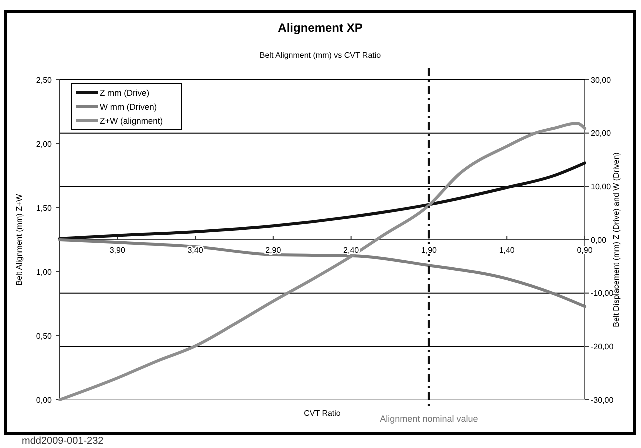 The width and height of the screenshot is (641, 448). Describe the element at coordinates (44, 400) in the screenshot. I see `y-tick-label: 0,00` at that location.